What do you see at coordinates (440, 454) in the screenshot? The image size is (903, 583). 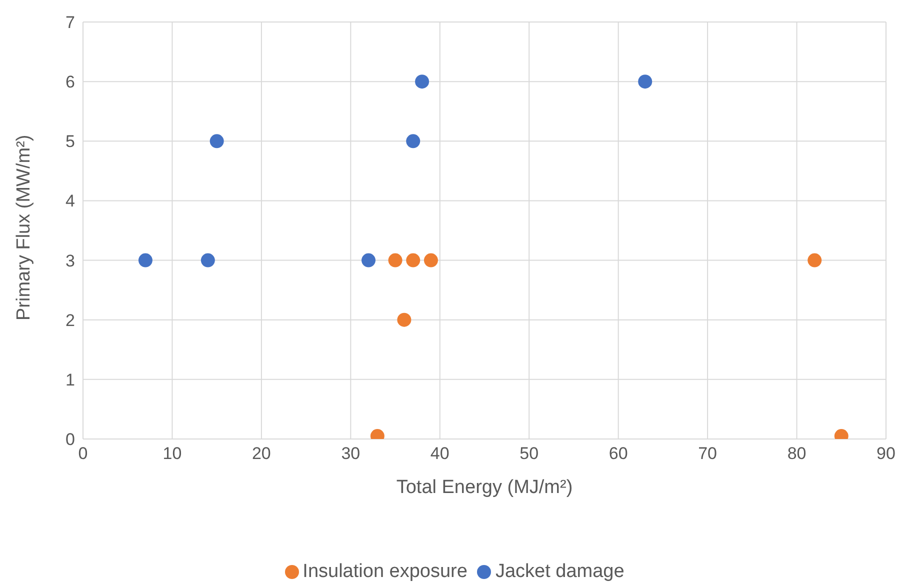 I see `x-tick-label: 40` at bounding box center [440, 454].